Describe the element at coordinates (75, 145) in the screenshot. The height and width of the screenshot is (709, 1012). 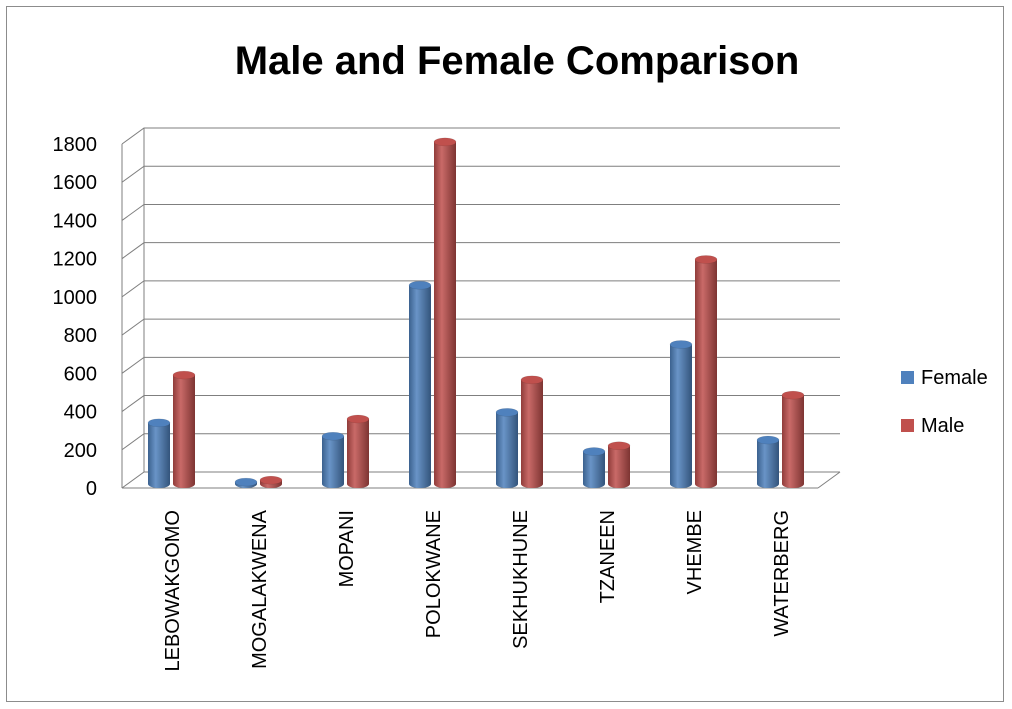
I see `y-tick-label: 1800` at that location.